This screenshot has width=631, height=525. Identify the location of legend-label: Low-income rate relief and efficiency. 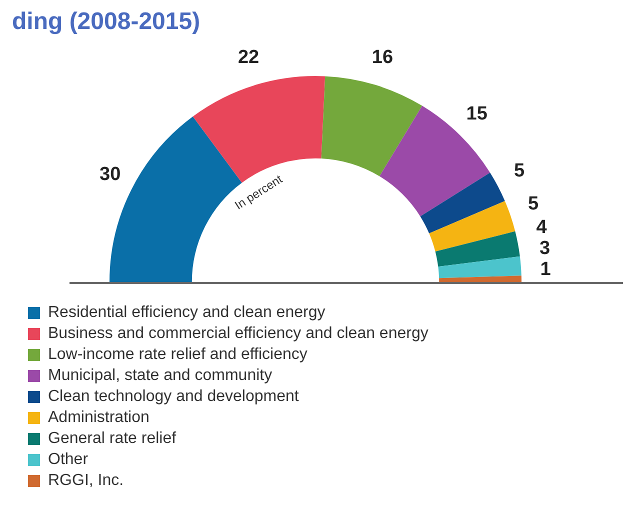
(178, 355).